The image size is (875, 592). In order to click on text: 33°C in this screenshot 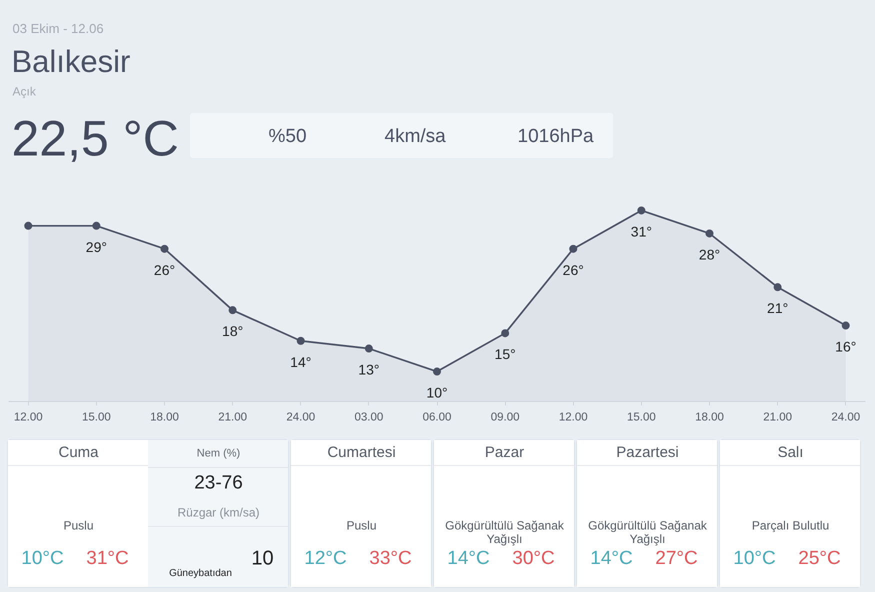, I will do `click(390, 558)`.